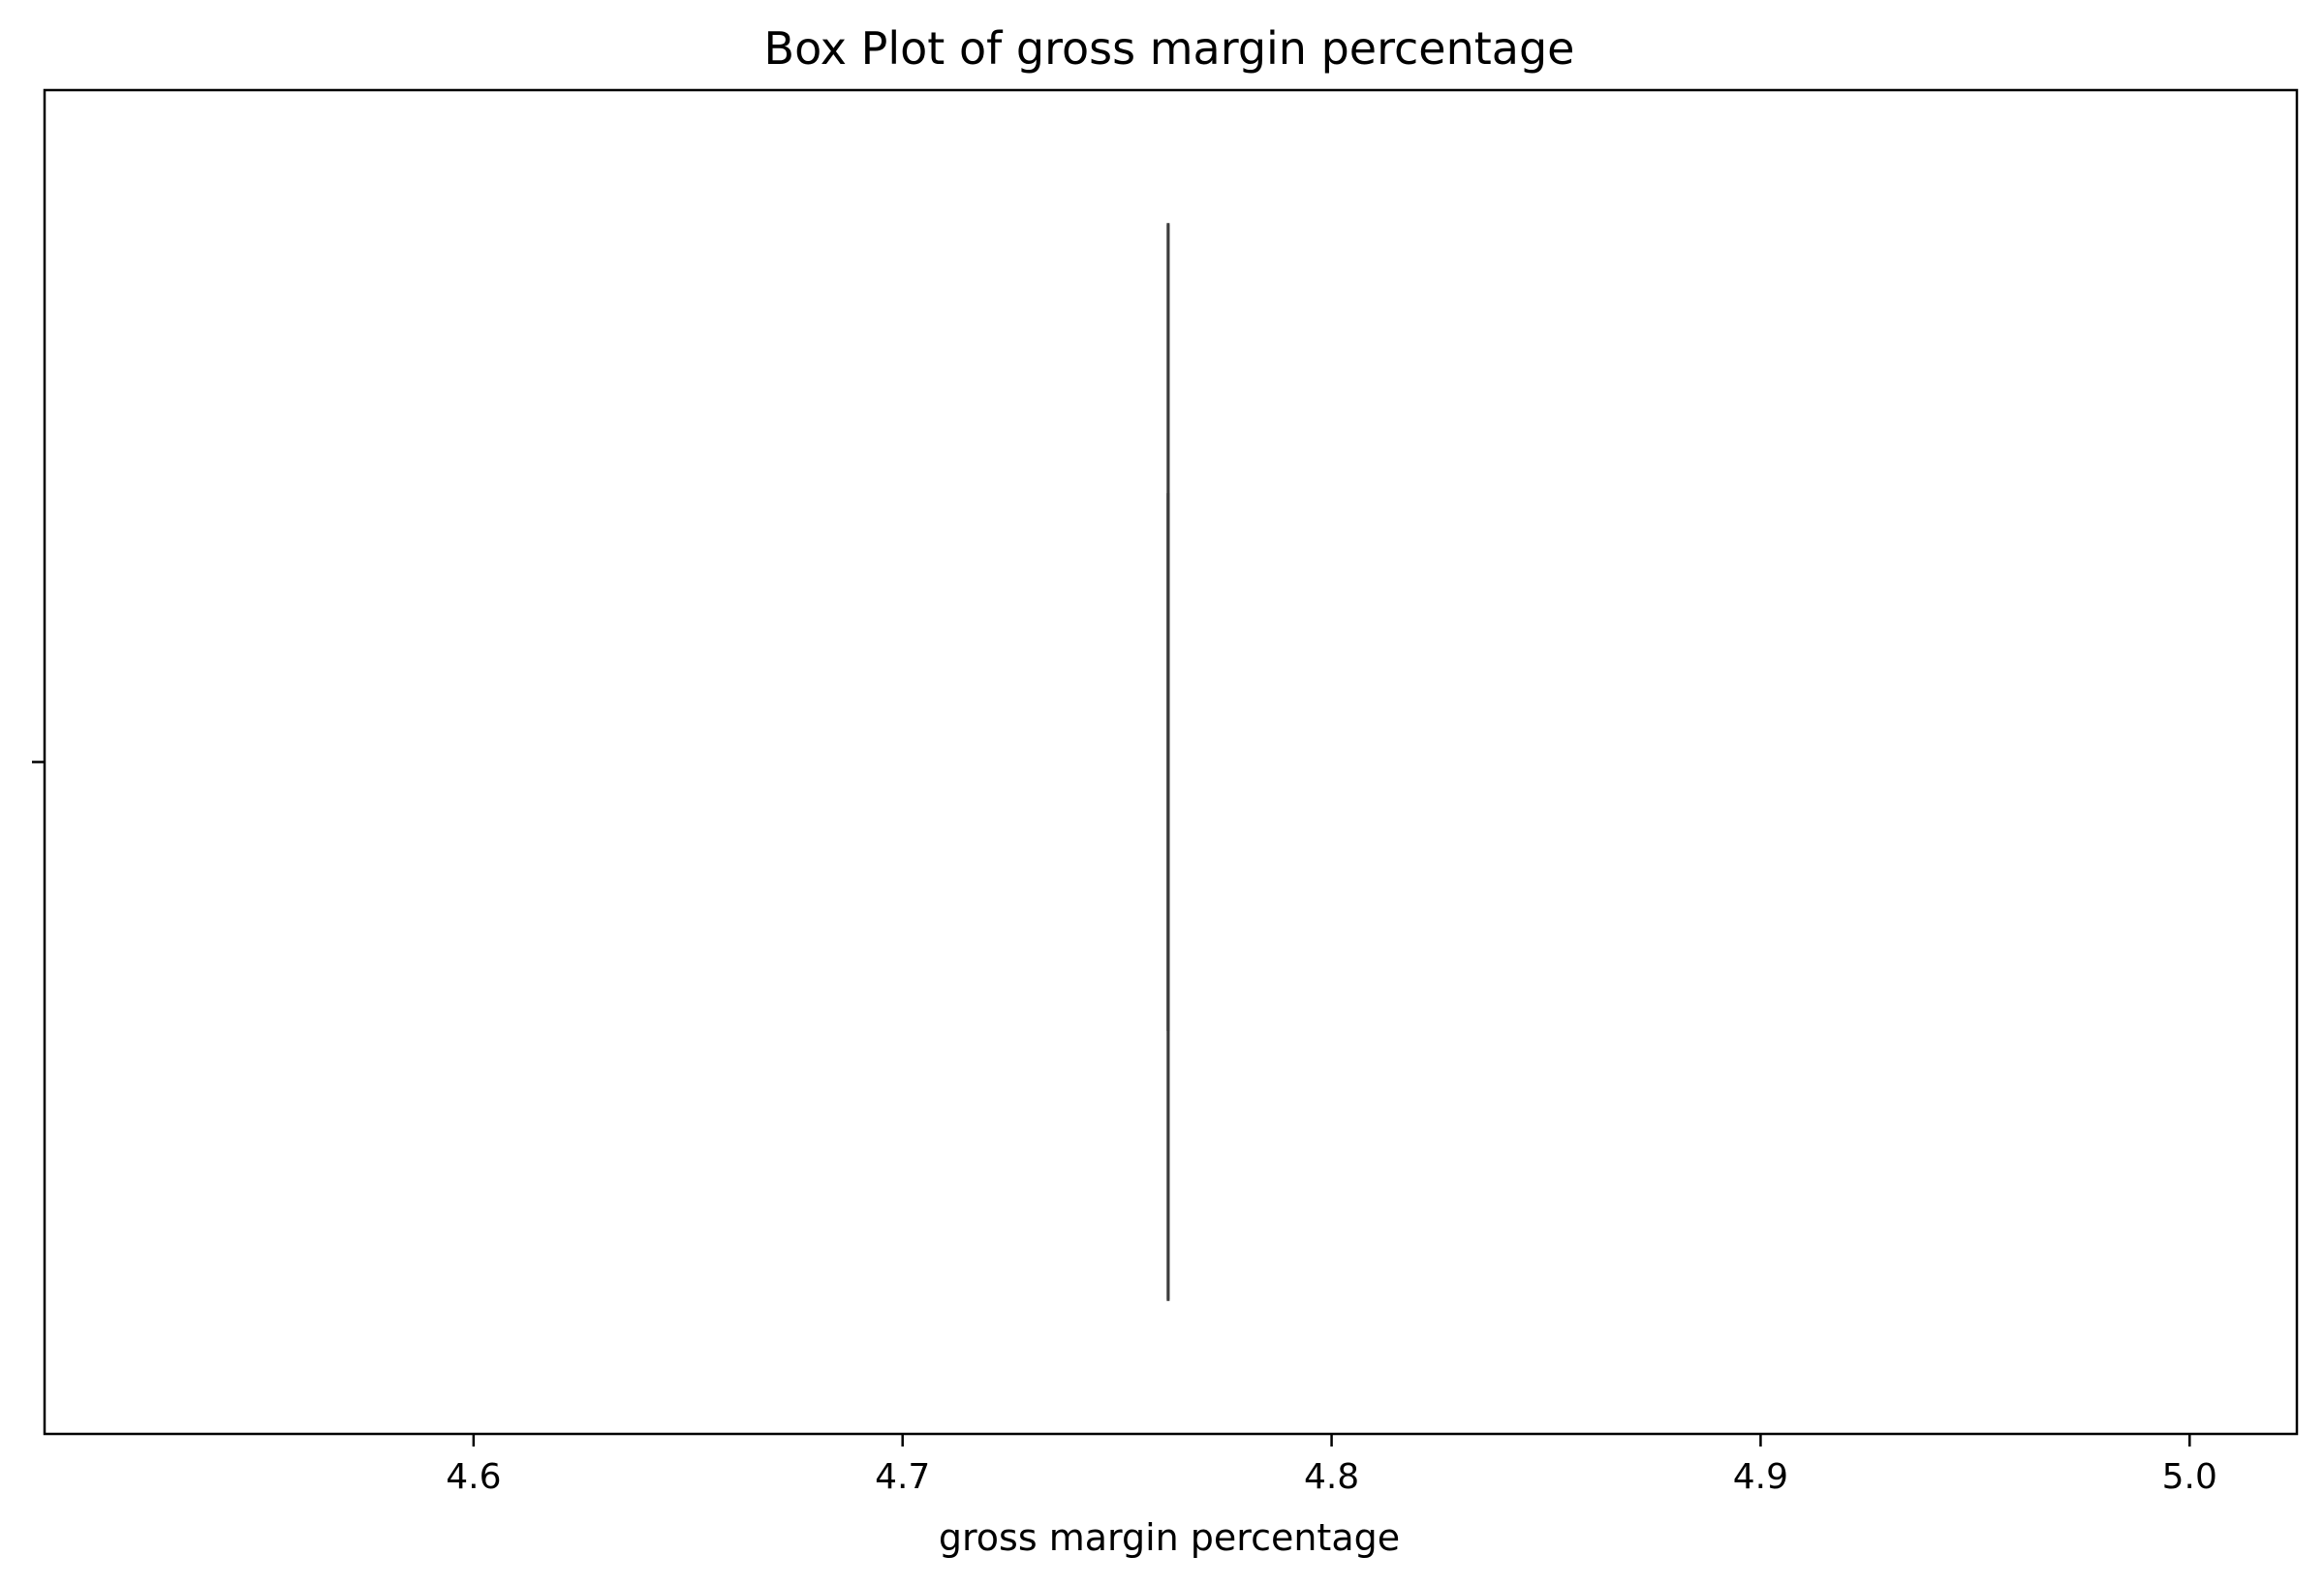 The height and width of the screenshot is (1587, 2324). Describe the element at coordinates (2189, 1477) in the screenshot. I see `x-tick-label: 5.0` at that location.